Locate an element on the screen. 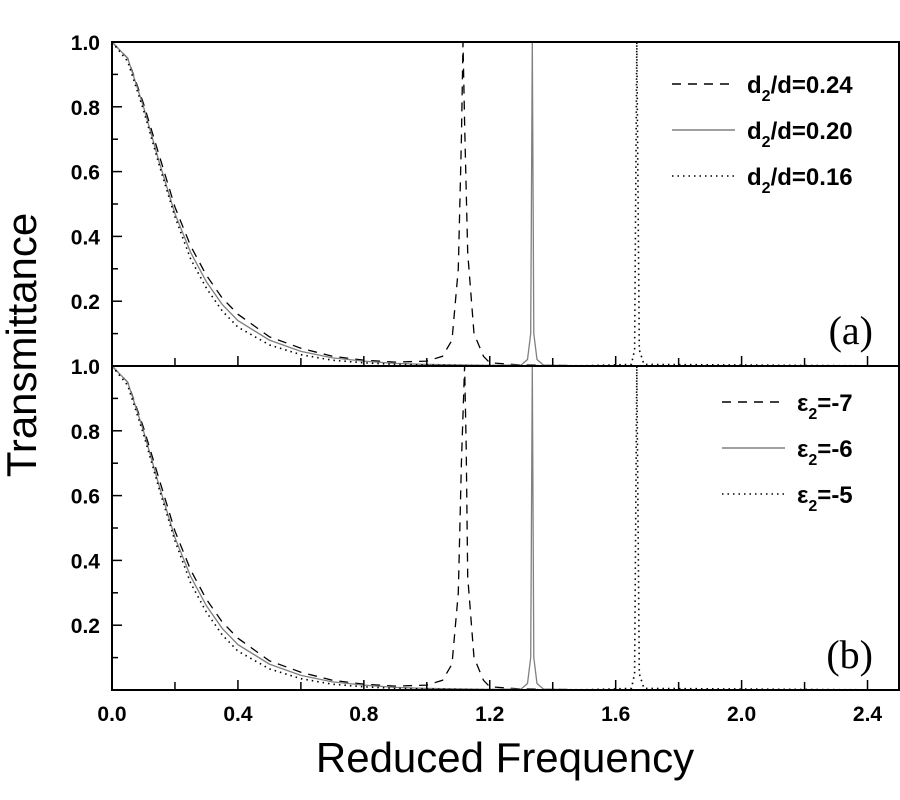  legend-entry: ε2=-7 is located at coordinates (825, 406).